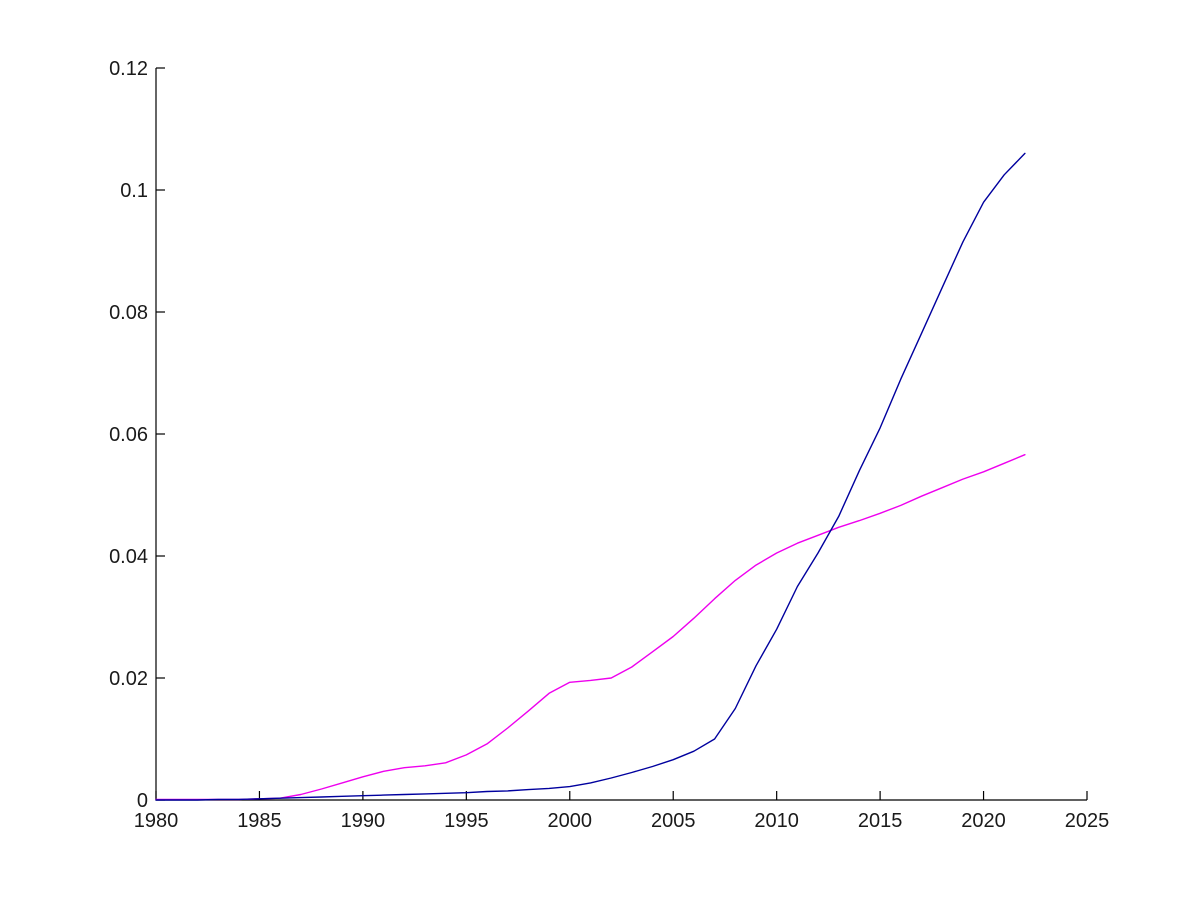 This screenshot has width=1200, height=900. I want to click on x-tick-label: 2005, so click(673, 821).